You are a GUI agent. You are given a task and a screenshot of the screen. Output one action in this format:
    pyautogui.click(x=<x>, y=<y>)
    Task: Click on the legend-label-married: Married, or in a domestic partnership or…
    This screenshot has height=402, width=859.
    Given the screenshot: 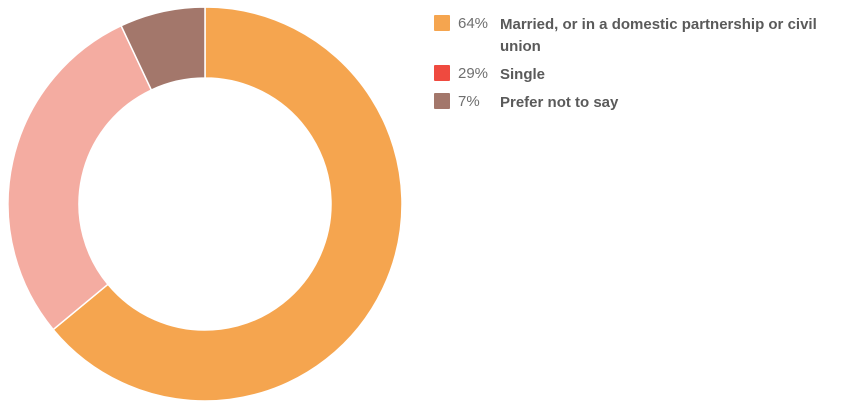 What is the action you would take?
    pyautogui.click(x=658, y=35)
    